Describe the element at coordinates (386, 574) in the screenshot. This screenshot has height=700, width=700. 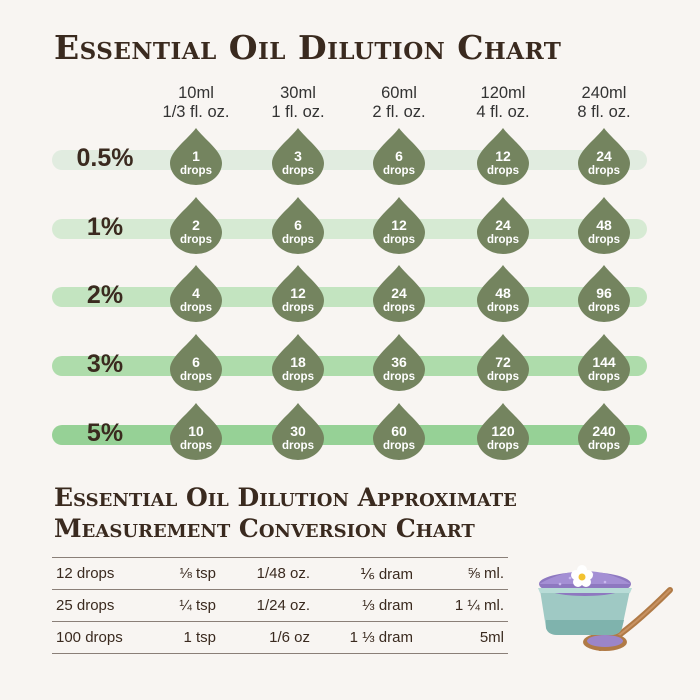
I see `table-cell: ⅙ dram` at that location.